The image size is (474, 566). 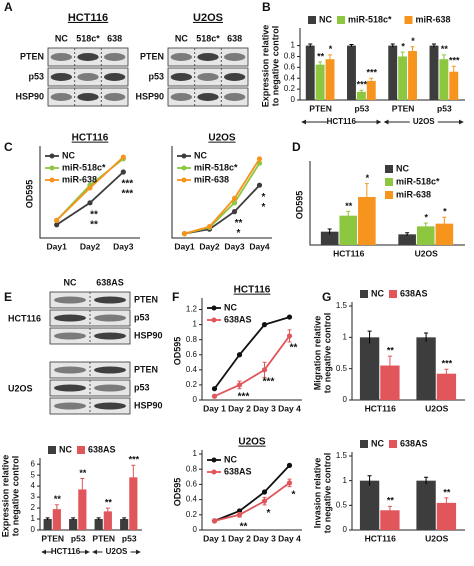 I want to click on x-tick-label: Day 3, so click(x=264, y=408).